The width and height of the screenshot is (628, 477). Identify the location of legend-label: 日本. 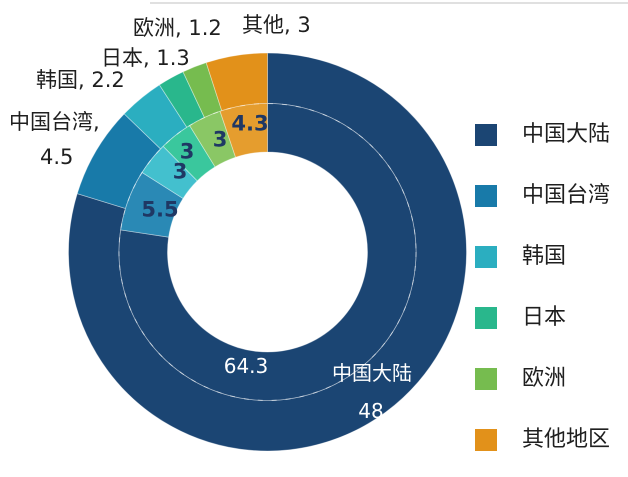
(544, 317).